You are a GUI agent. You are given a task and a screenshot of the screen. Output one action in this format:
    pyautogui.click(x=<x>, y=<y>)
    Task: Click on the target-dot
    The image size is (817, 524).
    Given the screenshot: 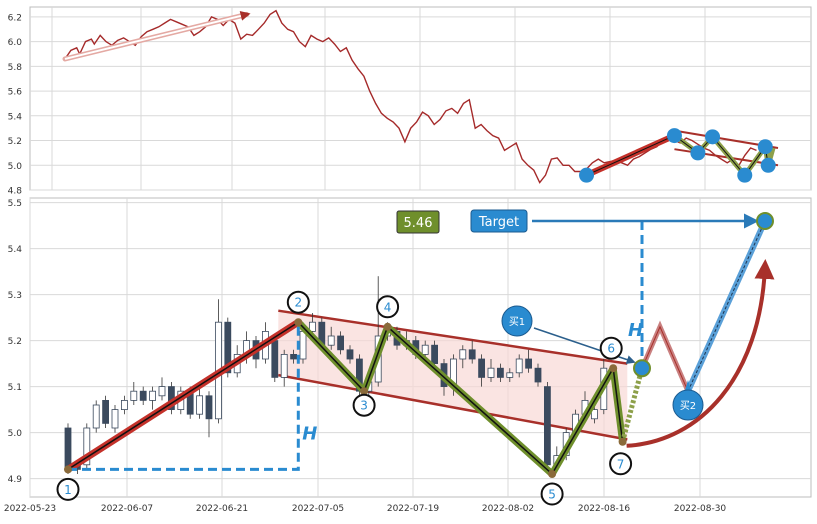 What is the action you would take?
    pyautogui.click(x=765, y=221)
    